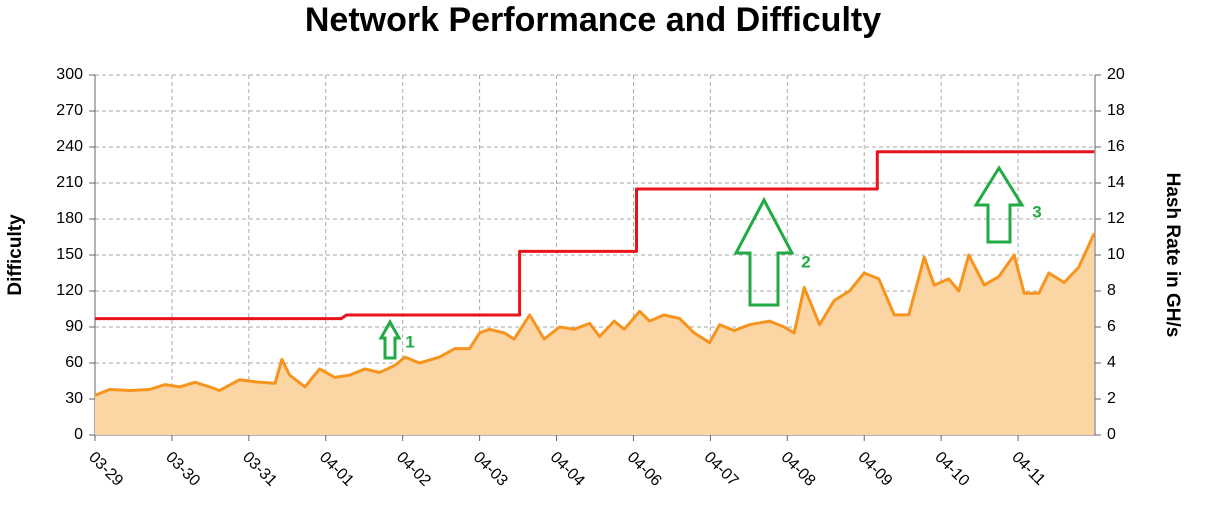 The height and width of the screenshot is (517, 1208). I want to click on x-tick-label: 04-04, so click(567, 469).